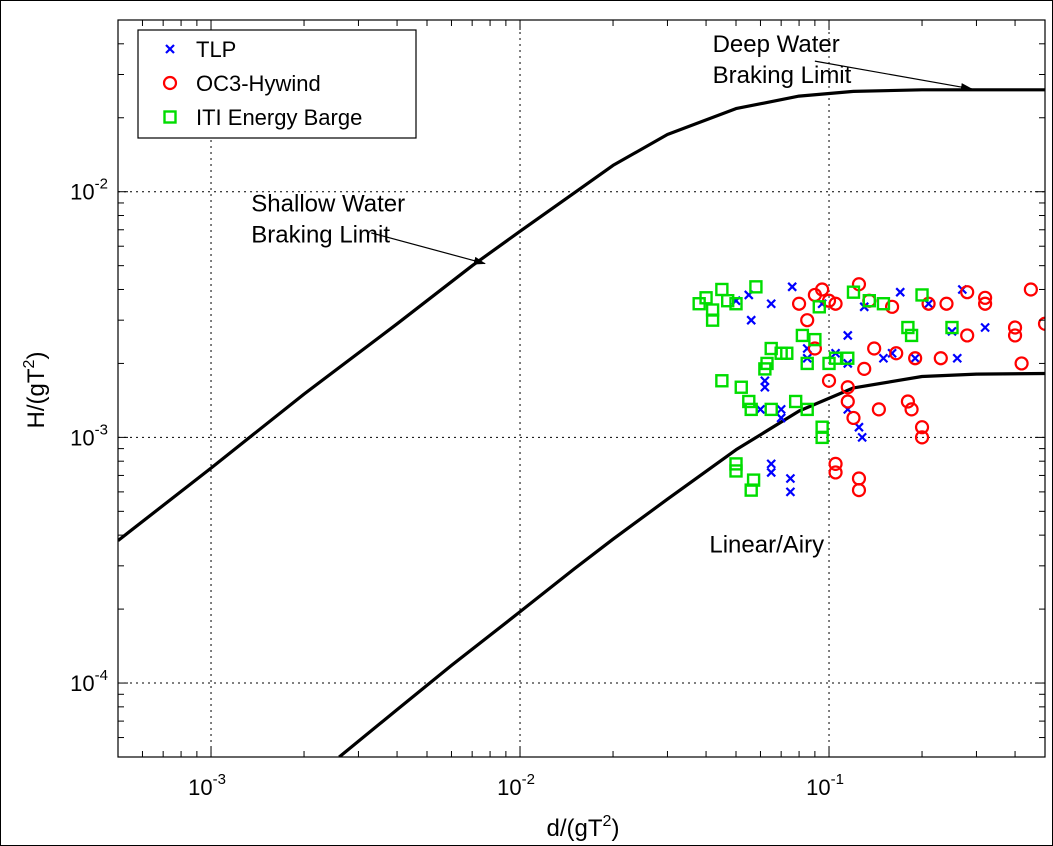  What do you see at coordinates (89, 190) in the screenshot?
I see `y-tick-label: 10⁻²` at bounding box center [89, 190].